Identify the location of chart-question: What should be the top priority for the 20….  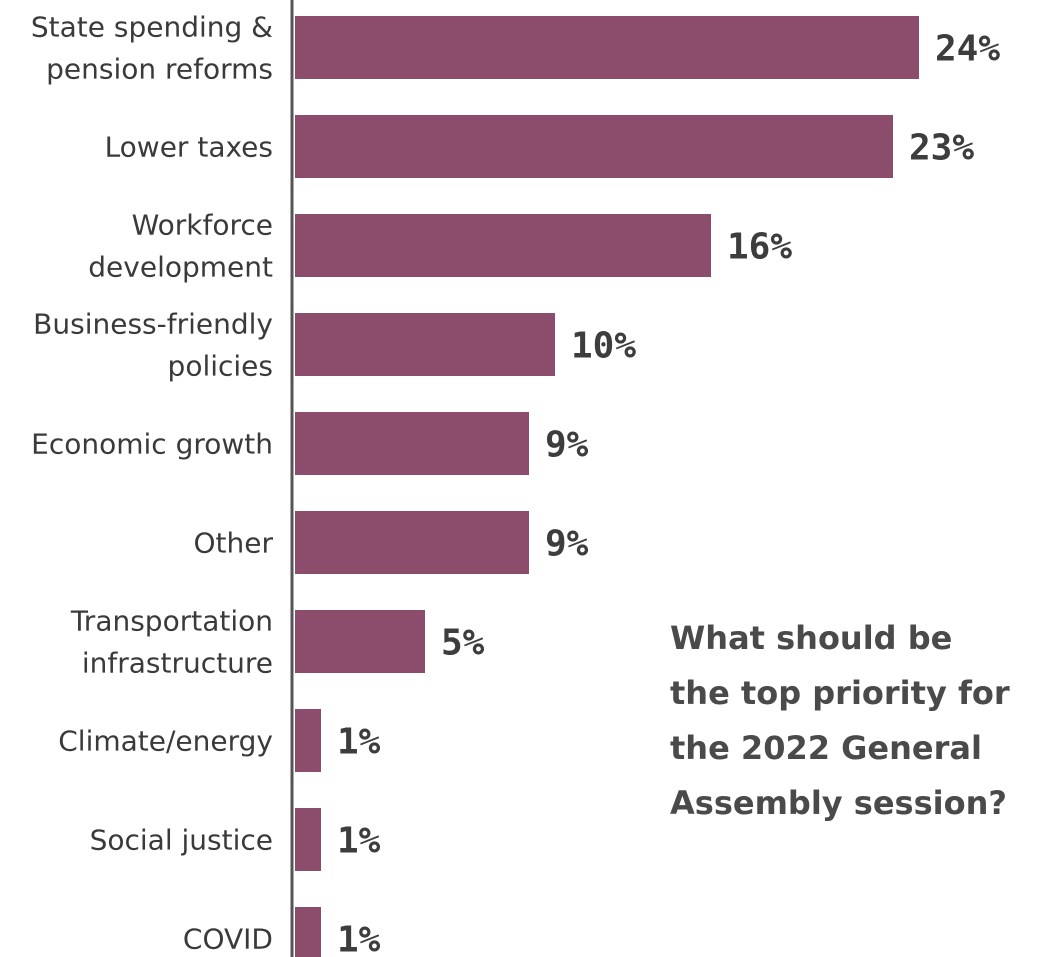
(840, 720).